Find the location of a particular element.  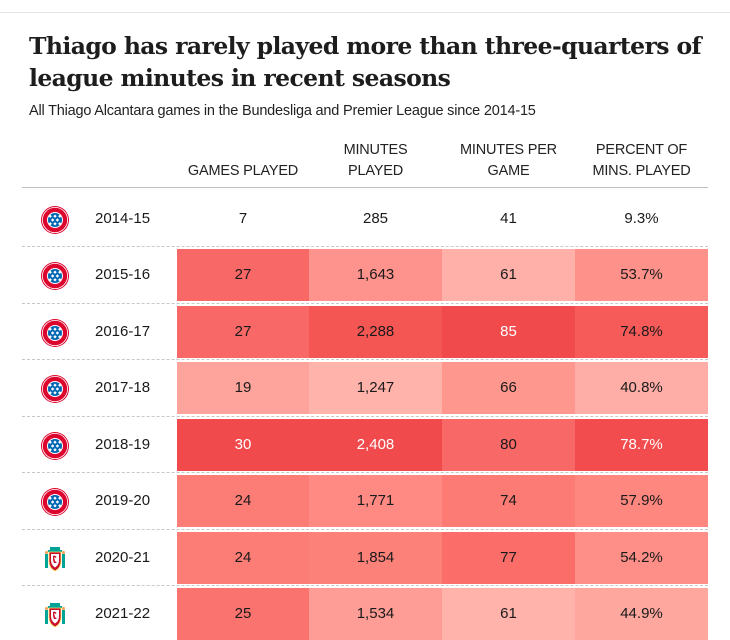

header-line: MINUTES is located at coordinates (375, 150).